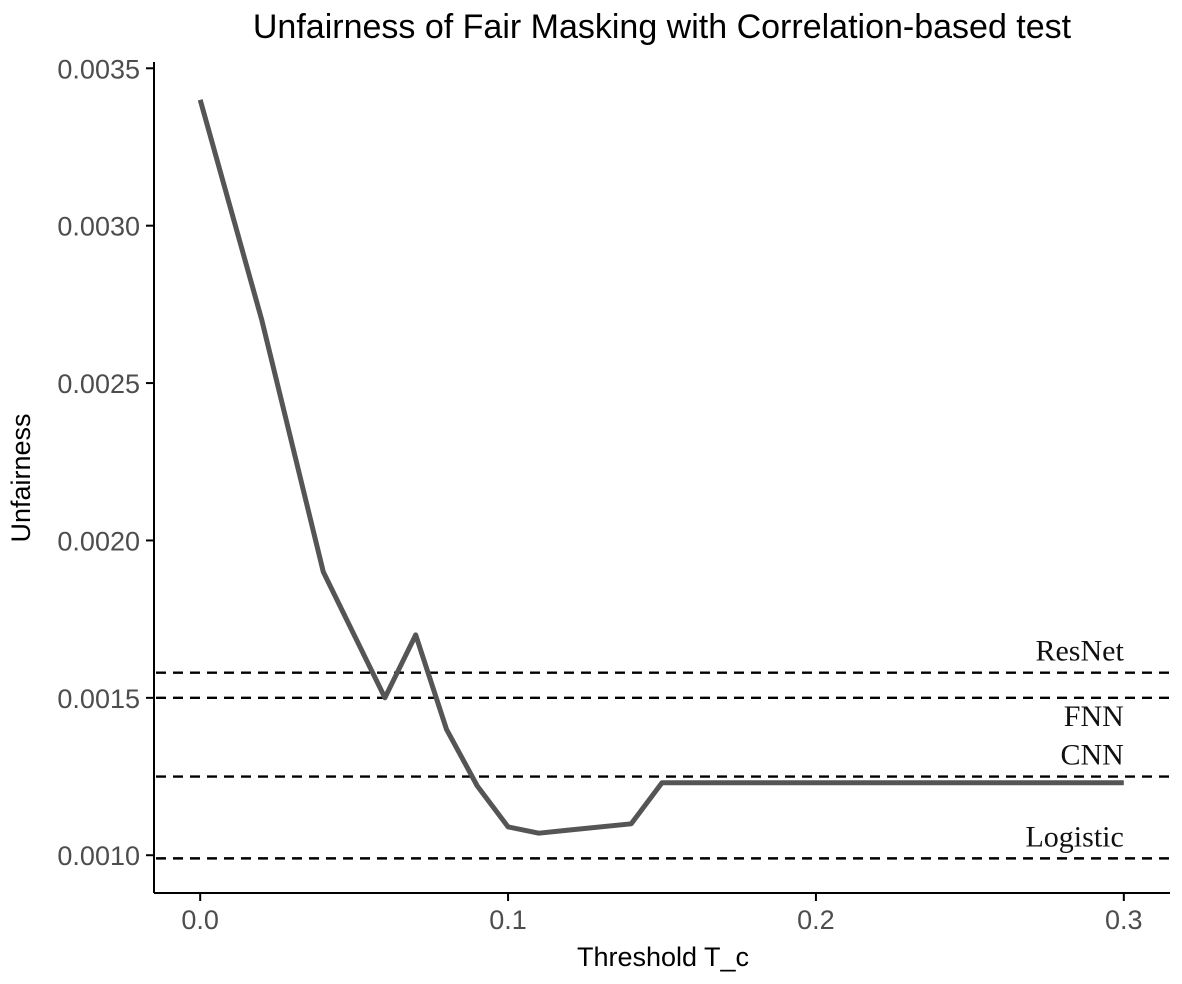 The height and width of the screenshot is (984, 1182). Describe the element at coordinates (98, 856) in the screenshot. I see `y-tick-label: 0.0010` at that location.